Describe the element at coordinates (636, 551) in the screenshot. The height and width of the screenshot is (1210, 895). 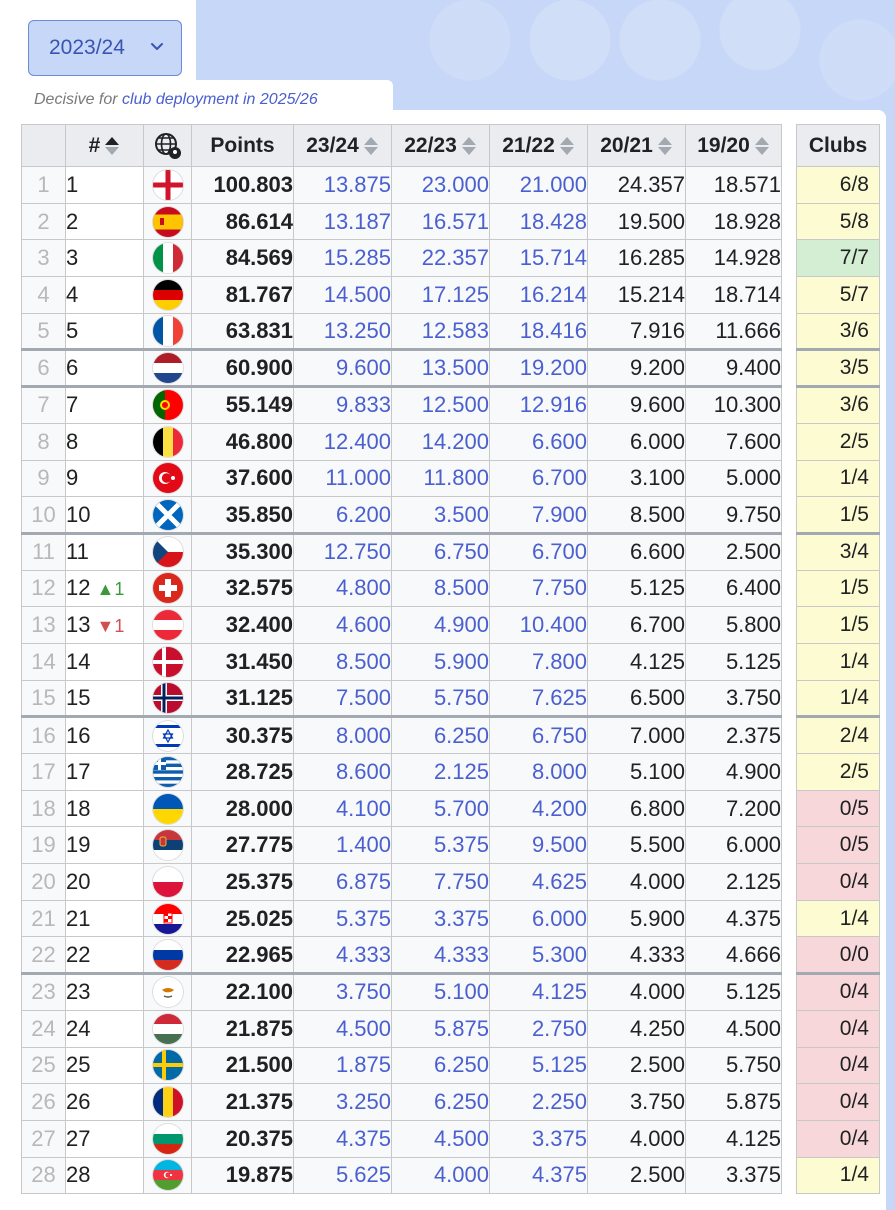
I see `season-4-cell: 6.600` at that location.